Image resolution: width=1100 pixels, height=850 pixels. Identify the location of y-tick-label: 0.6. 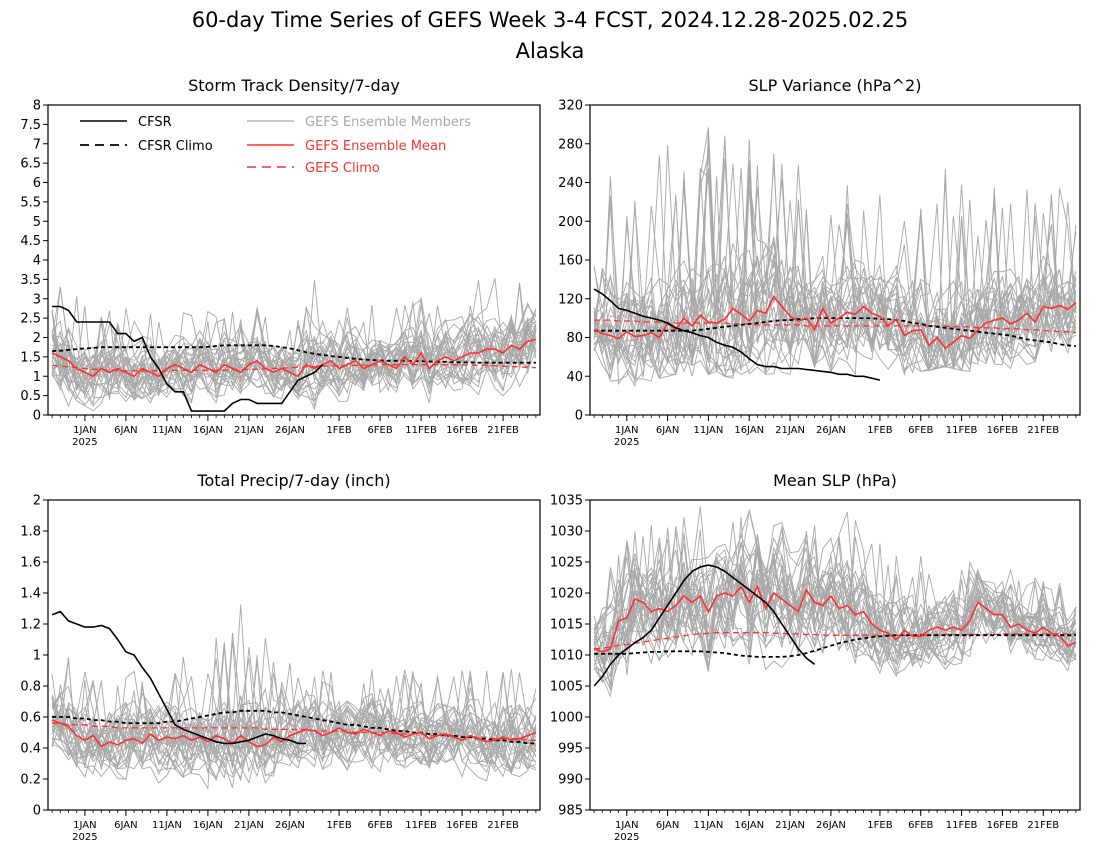
(30, 718).